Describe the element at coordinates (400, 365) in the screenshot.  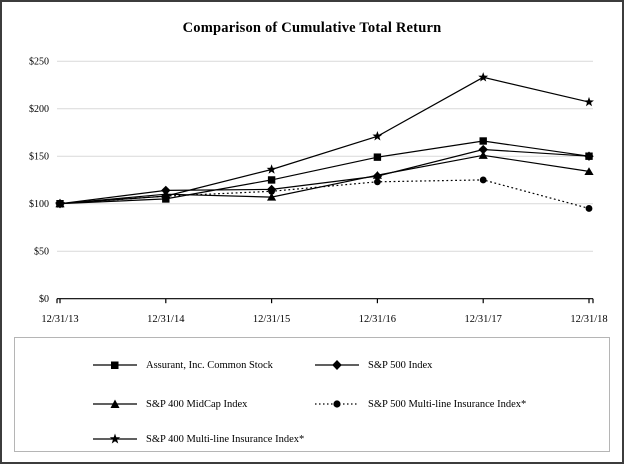
I see `legend-label: S&P 500 Index` at that location.